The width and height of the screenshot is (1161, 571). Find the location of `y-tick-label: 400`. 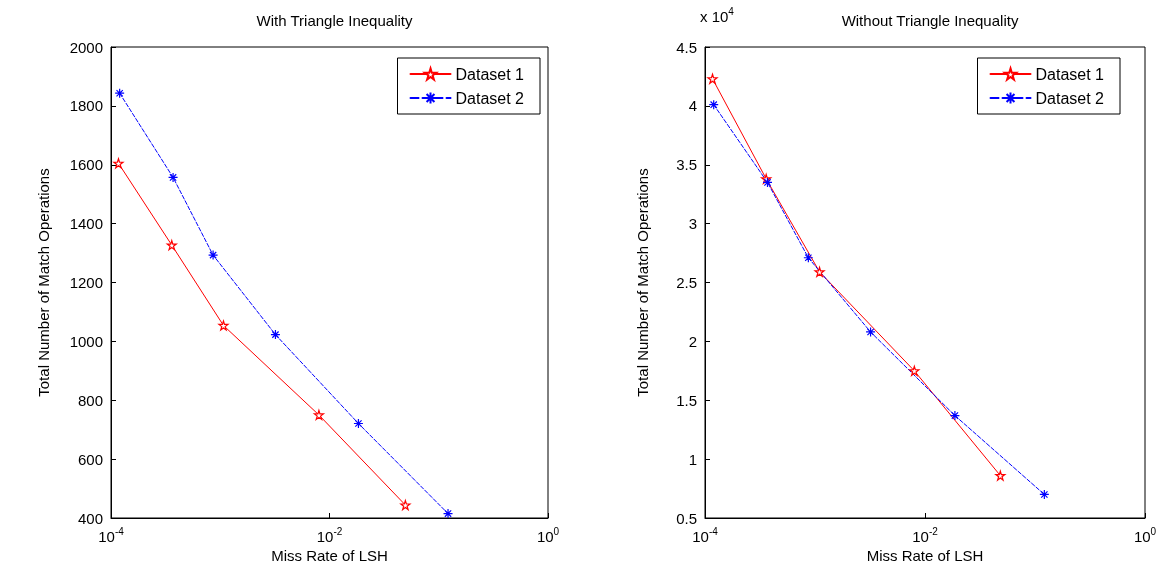

y-tick-label: 400 is located at coordinates (90, 518).